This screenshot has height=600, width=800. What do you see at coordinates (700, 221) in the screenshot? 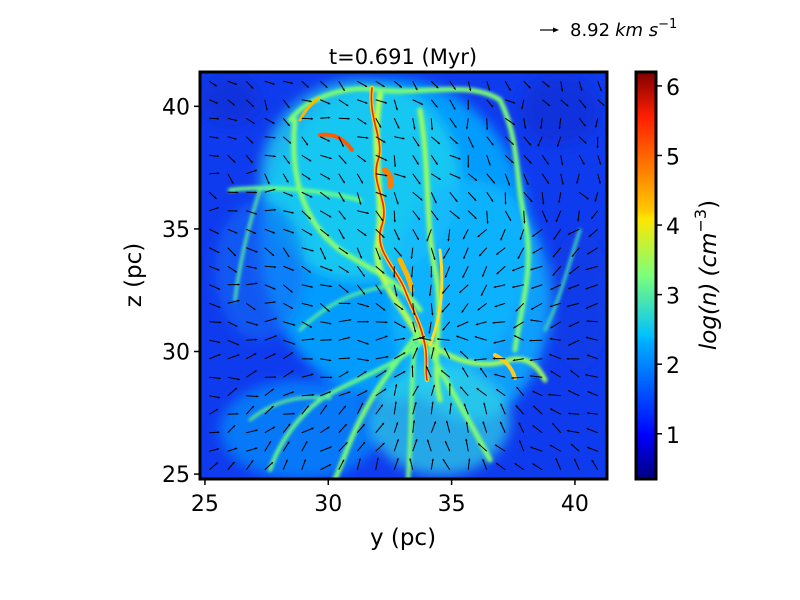
I see `colorbar-label-exp: −3` at bounding box center [700, 221].